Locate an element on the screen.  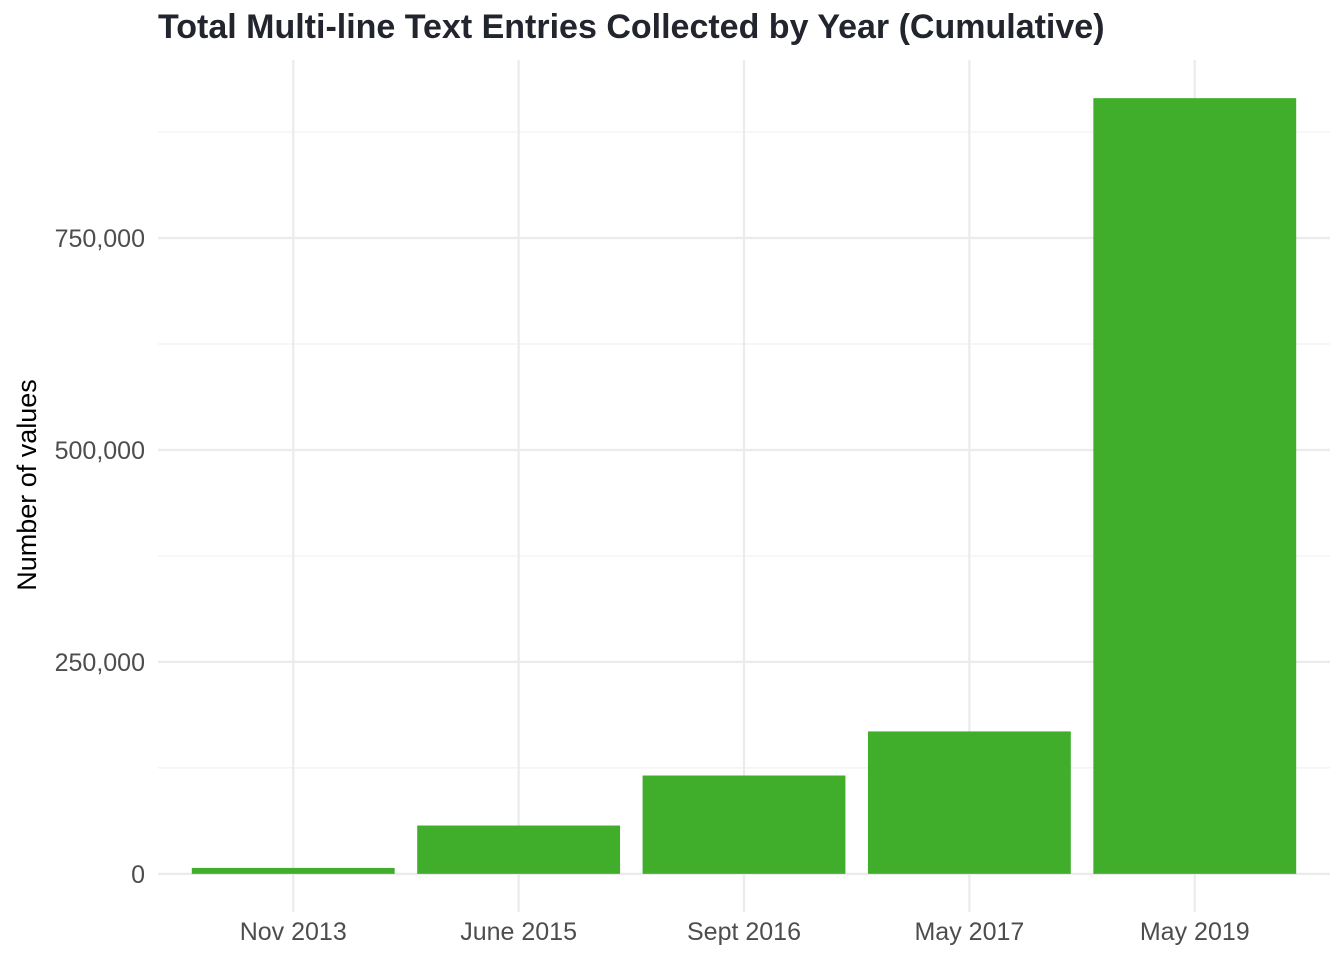
bar-nov-2013 is located at coordinates (293, 870).